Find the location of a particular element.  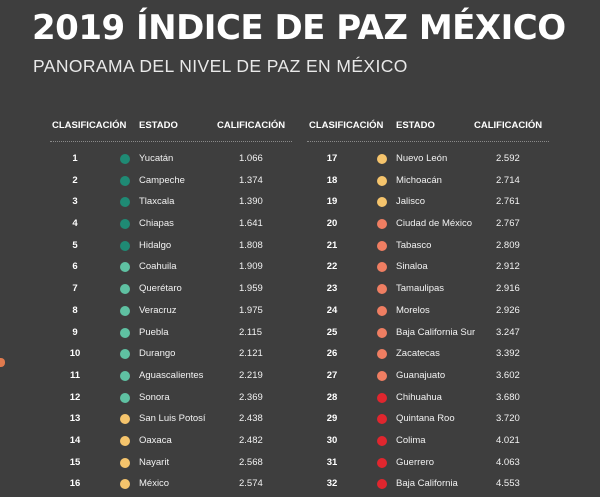

column-header-rank: CLASIFICACIÓN is located at coordinates (346, 125).